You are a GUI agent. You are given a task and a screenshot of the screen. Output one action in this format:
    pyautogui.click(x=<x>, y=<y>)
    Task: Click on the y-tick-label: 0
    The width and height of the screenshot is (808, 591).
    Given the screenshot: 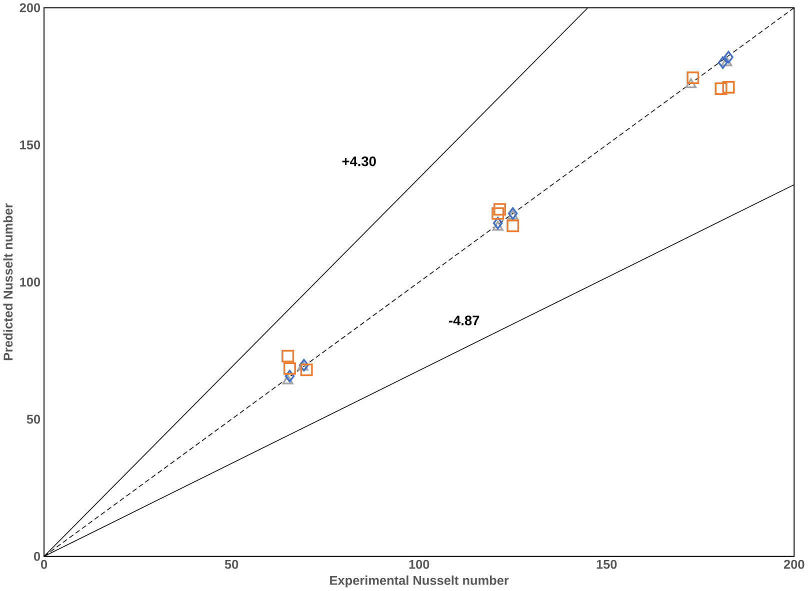 What is the action you would take?
    pyautogui.click(x=37, y=557)
    